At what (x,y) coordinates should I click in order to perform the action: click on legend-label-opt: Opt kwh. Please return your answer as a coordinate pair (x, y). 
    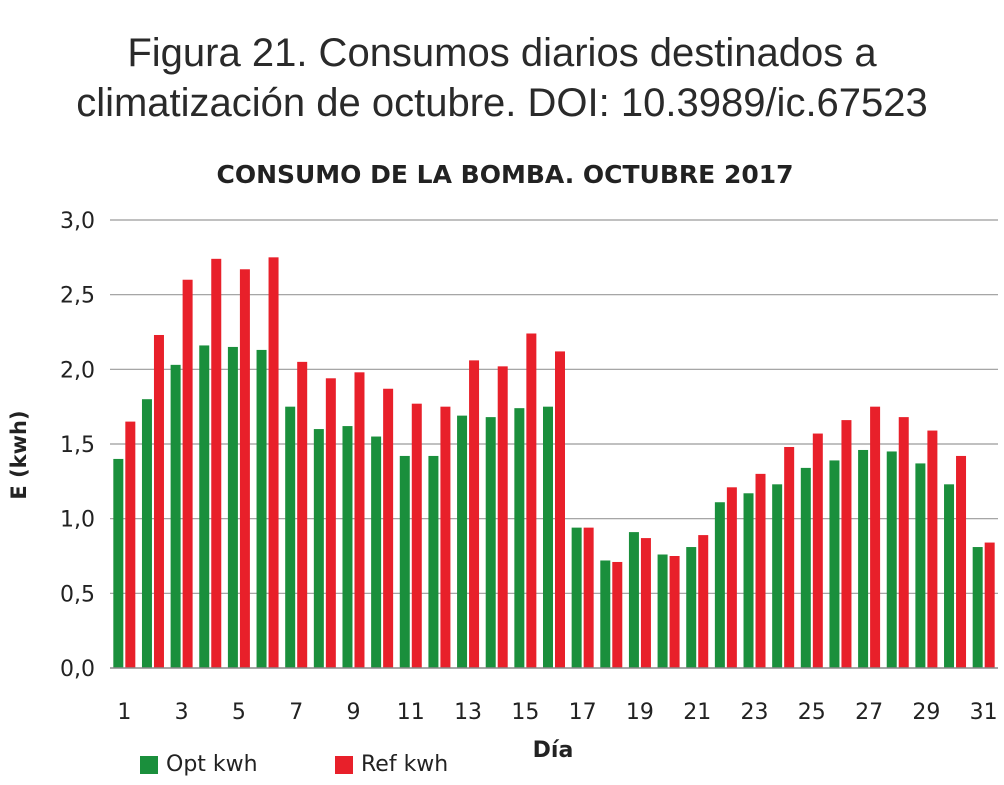
    Looking at the image, I should click on (212, 764).